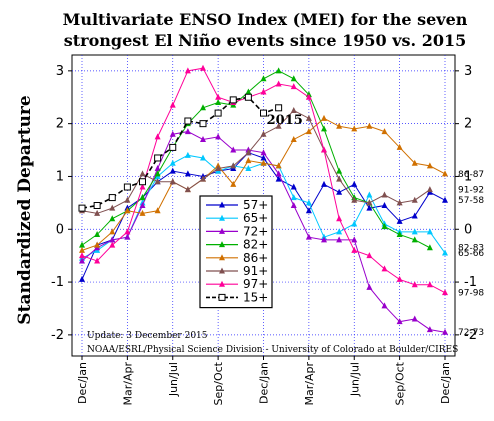 The width and height of the screenshot is (494, 421). Describe the element at coordinates (471, 254) in the screenshot. I see `end-label-65+: 65-66` at that location.